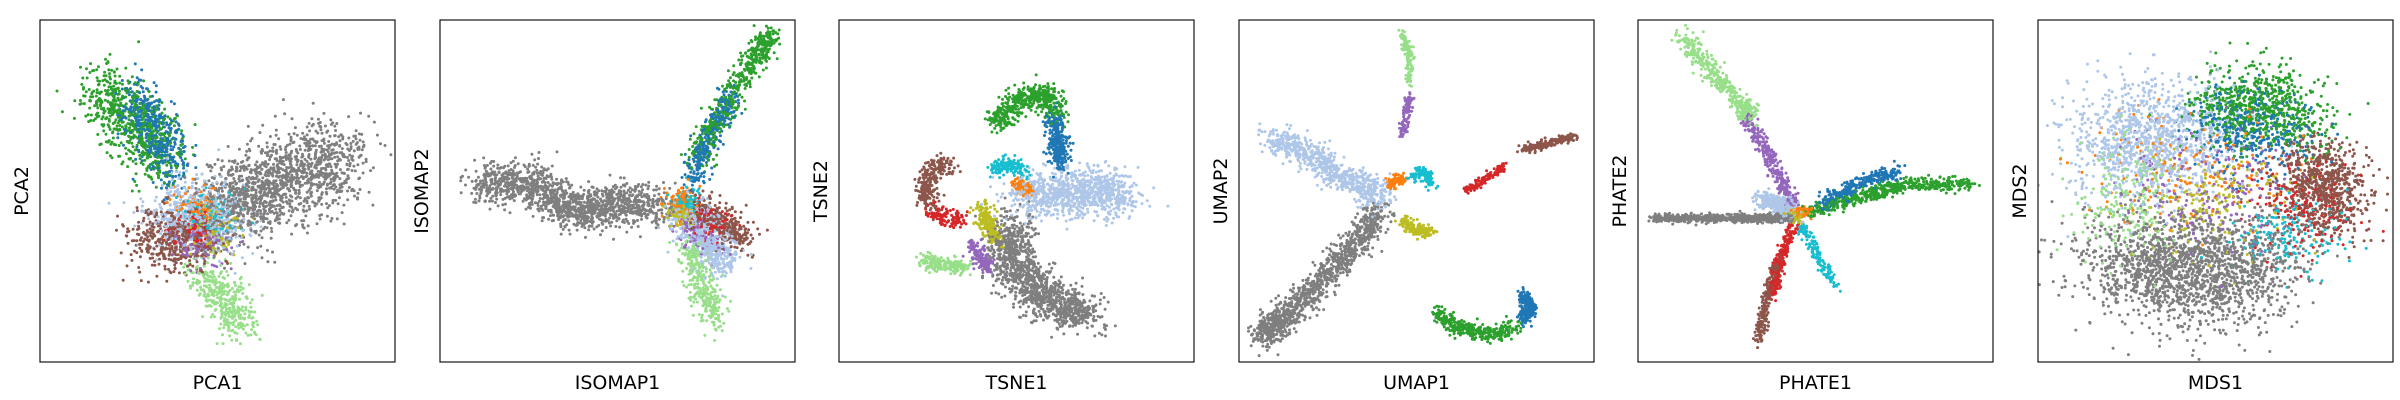 The width and height of the screenshot is (2400, 400). I want to click on scatter-point-olive, so click(194, 243).